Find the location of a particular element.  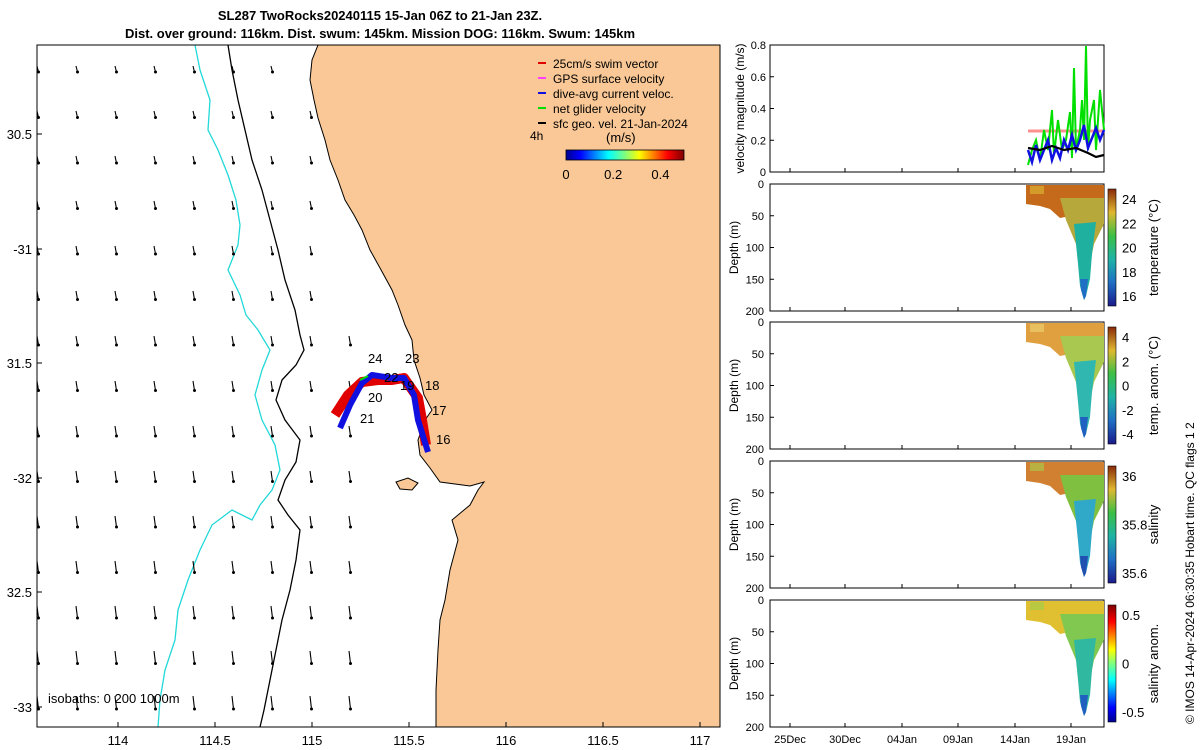

map-x-tick: 114 is located at coordinates (118, 740).